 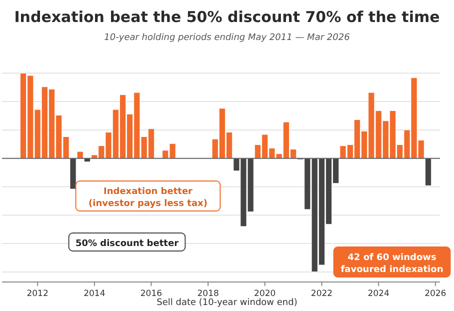 What do you see at coordinates (392, 264) in the screenshot?
I see `annotation: 42 of 60 windows favoured indexation` at bounding box center [392, 264].